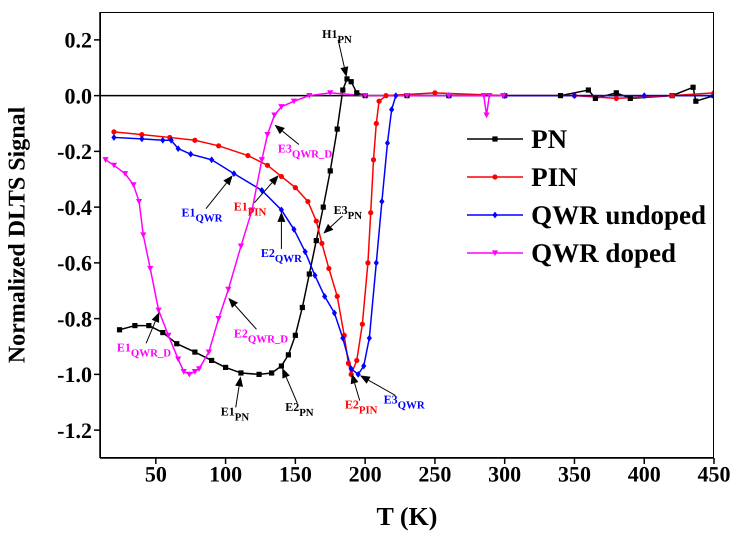 The height and width of the screenshot is (541, 736). I want to click on x-tick-label: 150, so click(295, 474).